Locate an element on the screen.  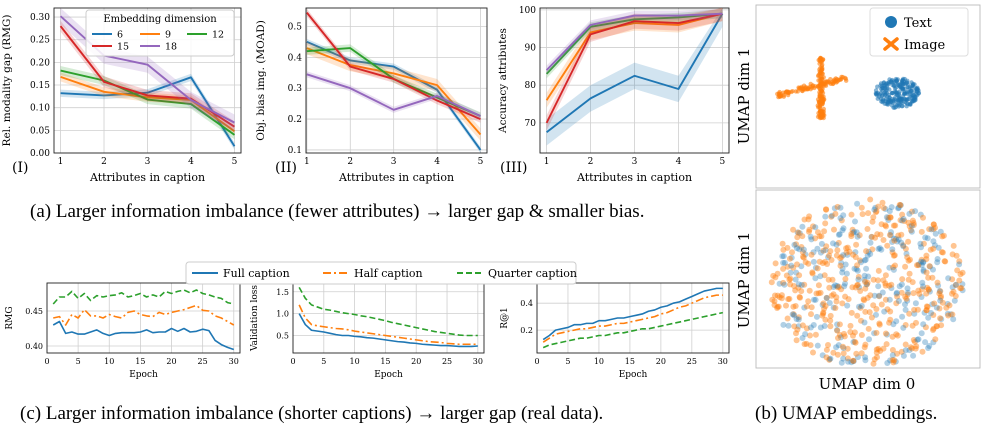
legend-entry: Quarter caption is located at coordinates (532, 273).